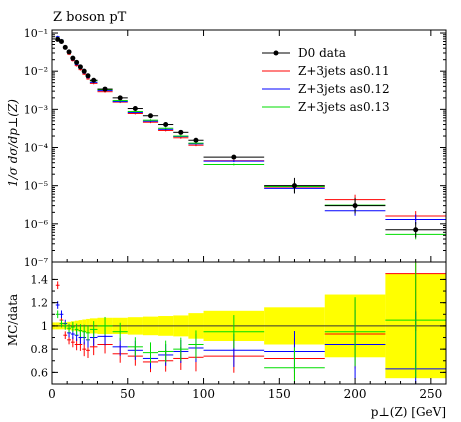 Image resolution: width=461 pixels, height=422 pixels. I want to click on y-tick-label-top: 10⁻⁷, so click(36, 262).